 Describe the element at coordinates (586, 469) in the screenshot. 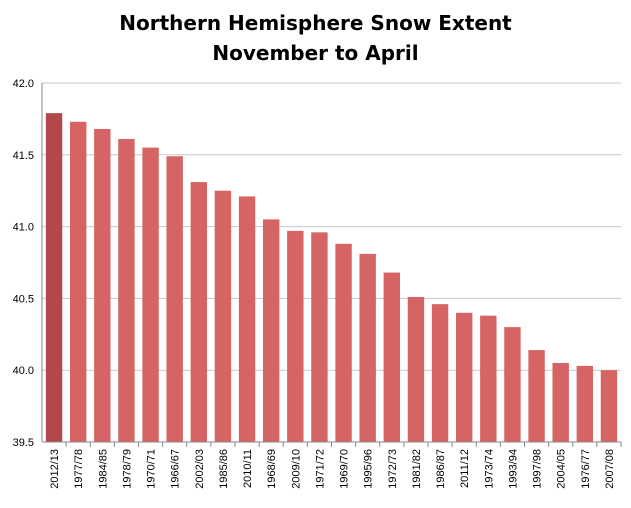

I see `x-category-label: 1976/77` at that location.